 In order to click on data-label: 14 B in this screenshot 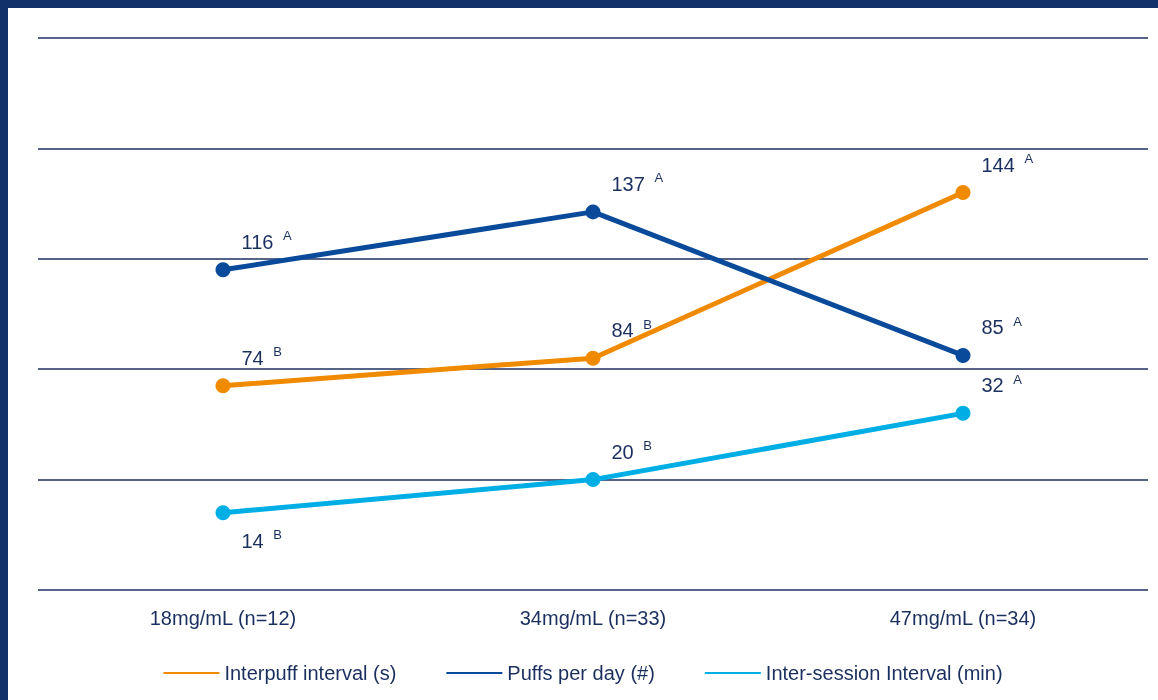, I will do `click(261, 539)`.